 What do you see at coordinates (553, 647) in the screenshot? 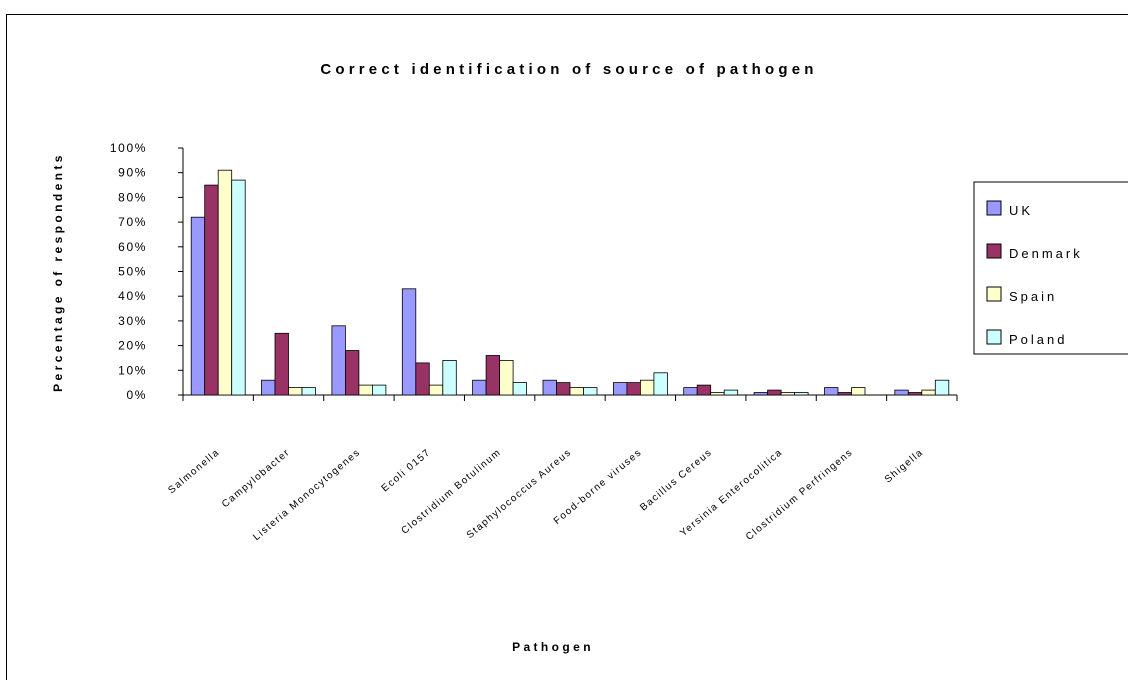
I see `x-axis-title: Pathogen` at bounding box center [553, 647].